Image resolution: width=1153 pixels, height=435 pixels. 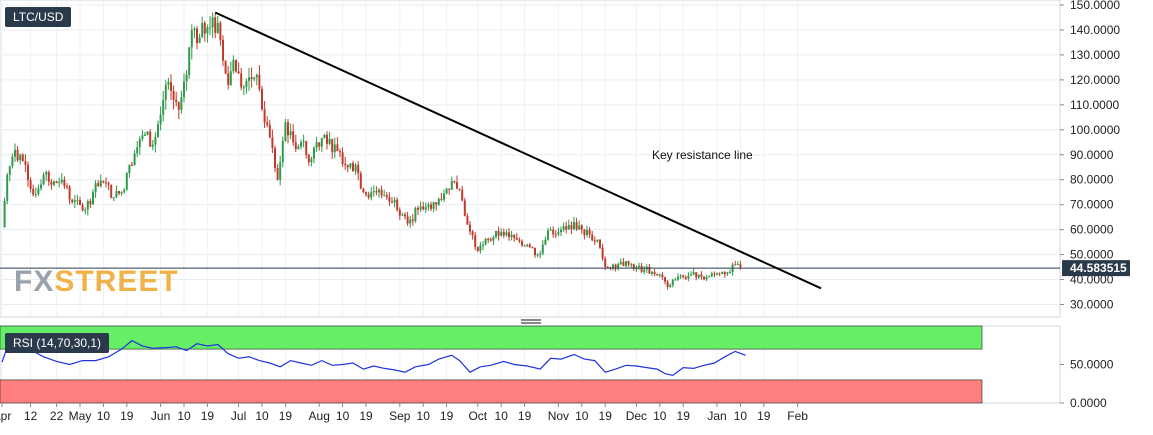 What do you see at coordinates (531, 323) in the screenshot?
I see `panel-resize-handle-bottom` at bounding box center [531, 323].